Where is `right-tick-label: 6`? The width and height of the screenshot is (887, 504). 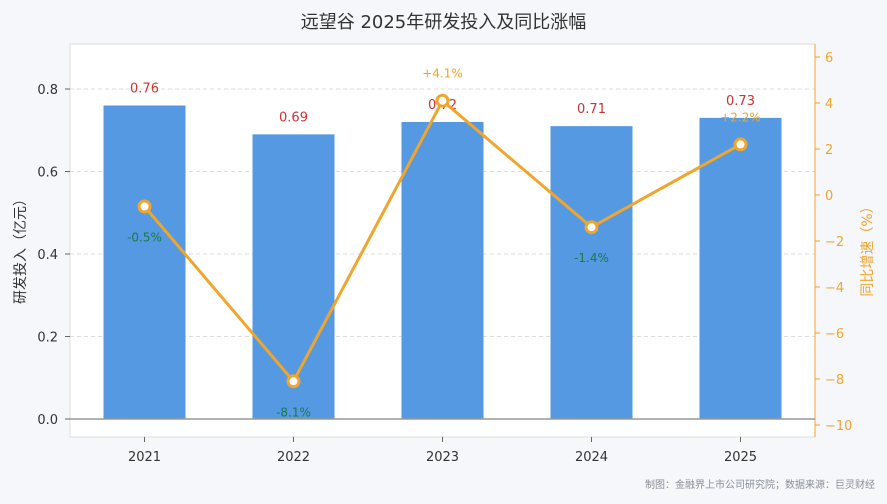
right-tick-label: 6 is located at coordinates (829, 58).